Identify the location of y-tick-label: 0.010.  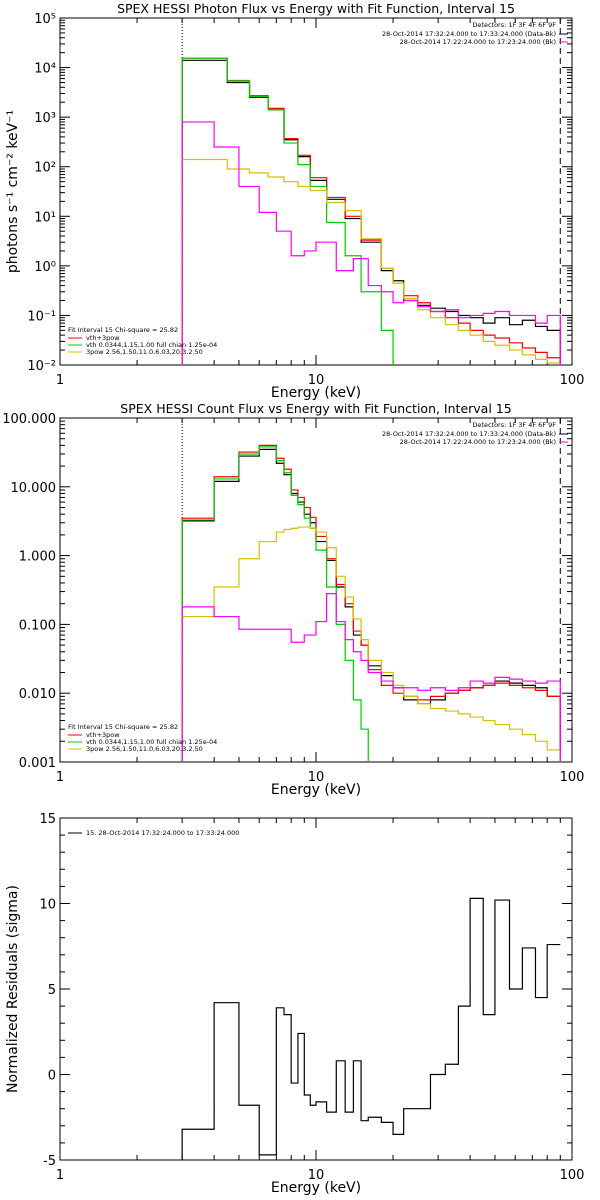
(37, 694).